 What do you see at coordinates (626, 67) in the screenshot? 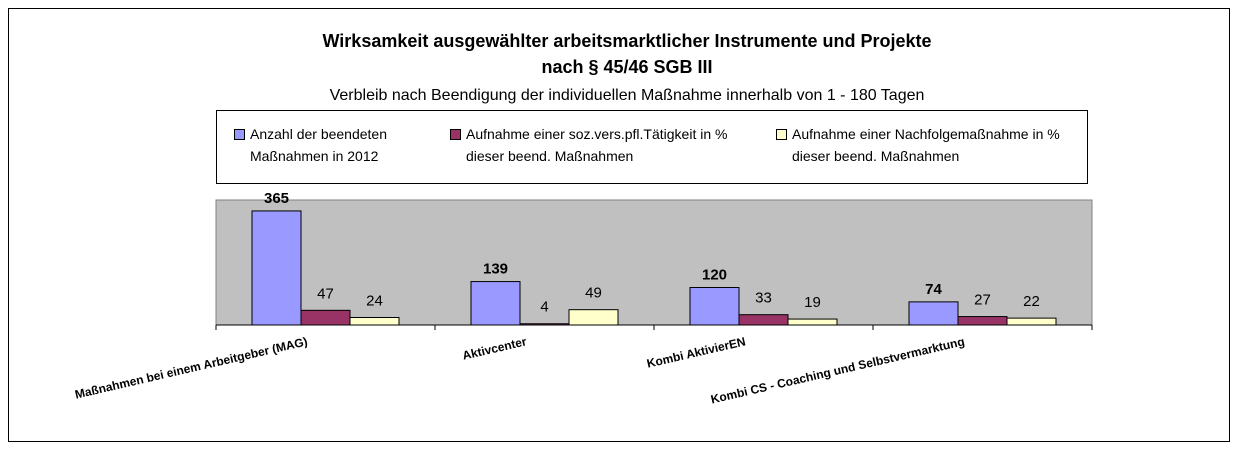
I see `chart-title: nach § 45/46 SGB III` at bounding box center [626, 67].